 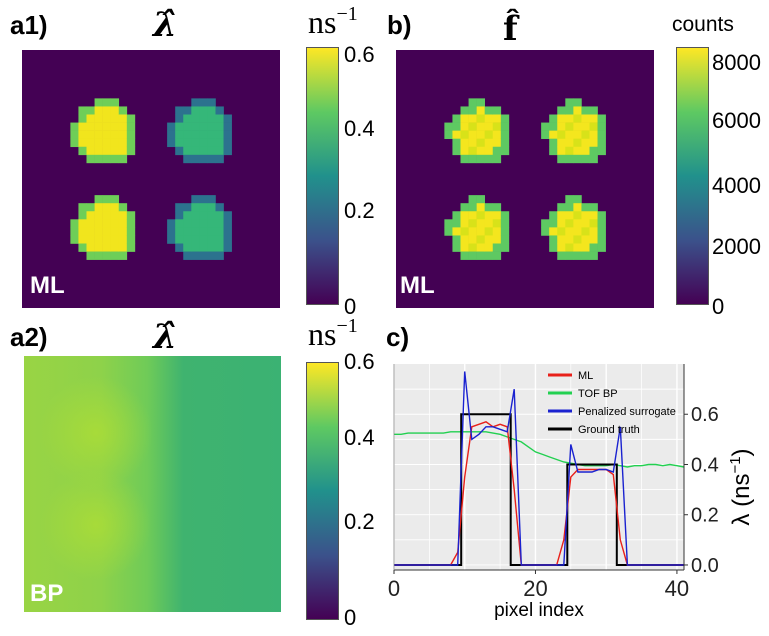 What do you see at coordinates (585, 376) in the screenshot?
I see `legend-label: ML` at bounding box center [585, 376].